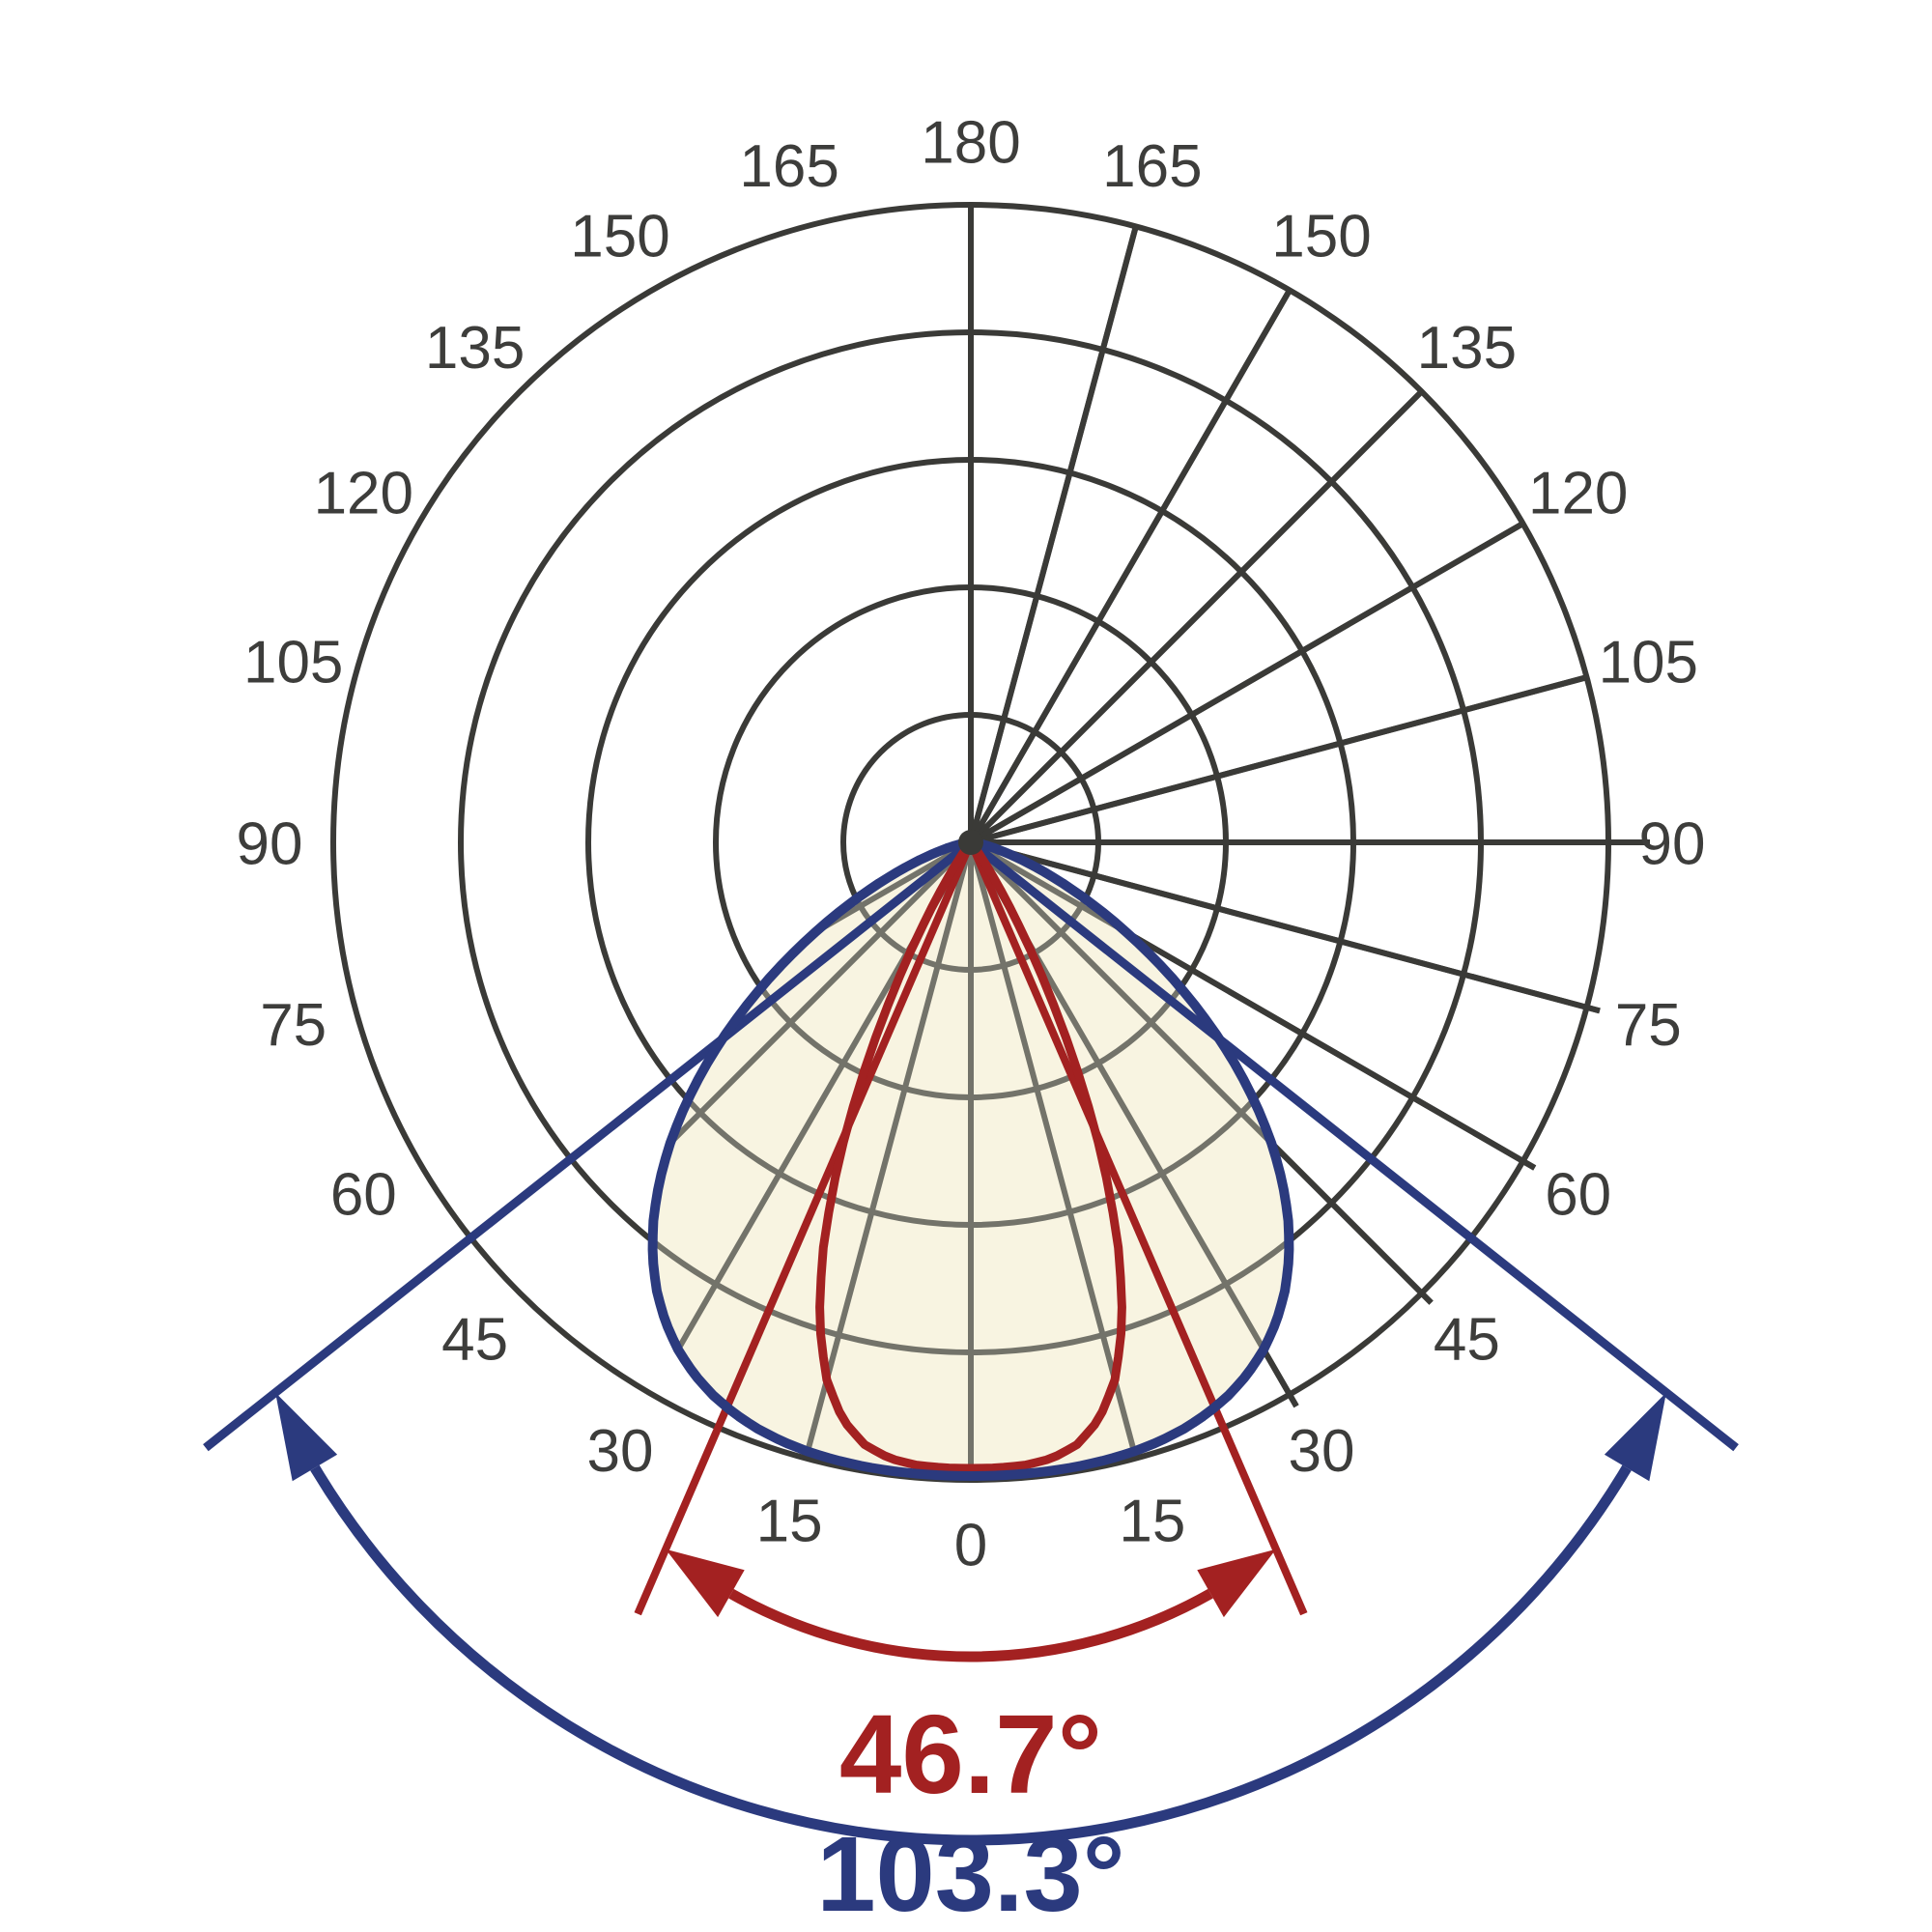 The width and height of the screenshot is (1932, 1932). I want to click on angle-label-15-left: 15, so click(789, 1522).